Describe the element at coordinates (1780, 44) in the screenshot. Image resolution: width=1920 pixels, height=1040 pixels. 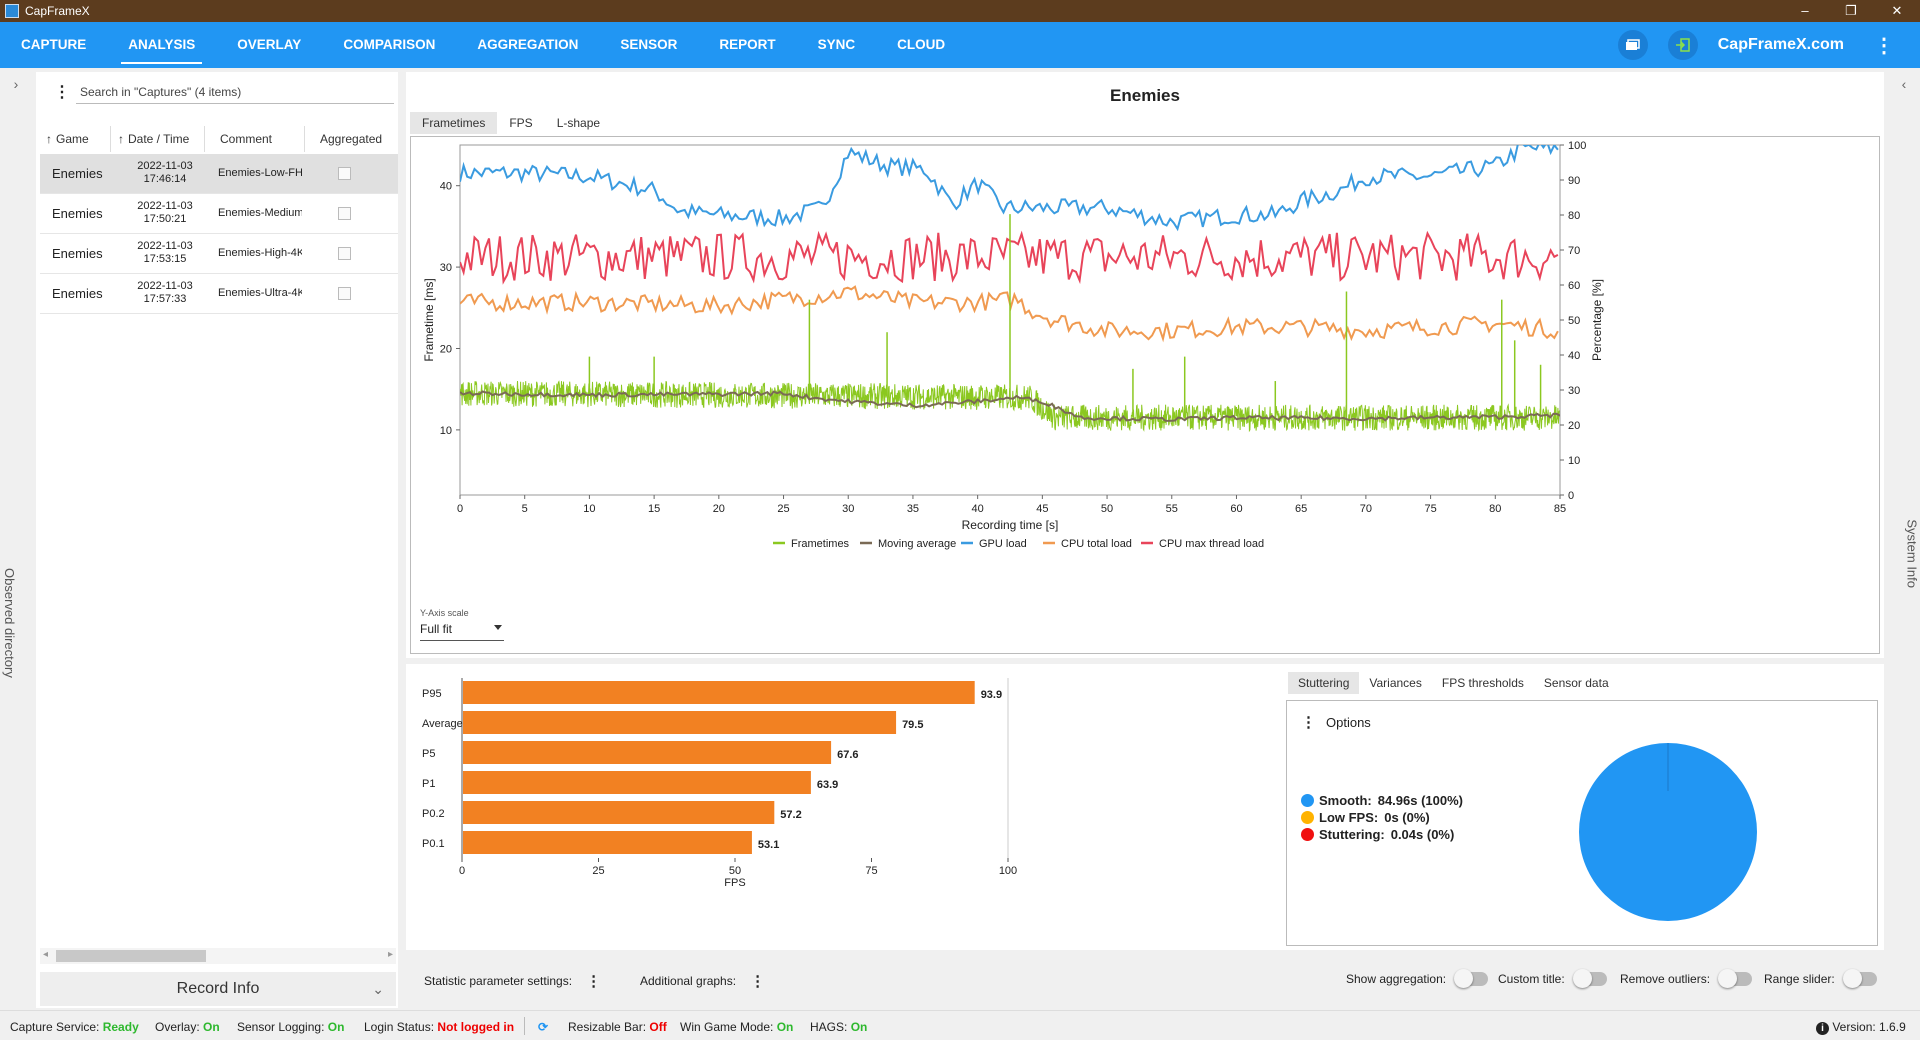
I see `website-link: CapFrameX.com` at that location.